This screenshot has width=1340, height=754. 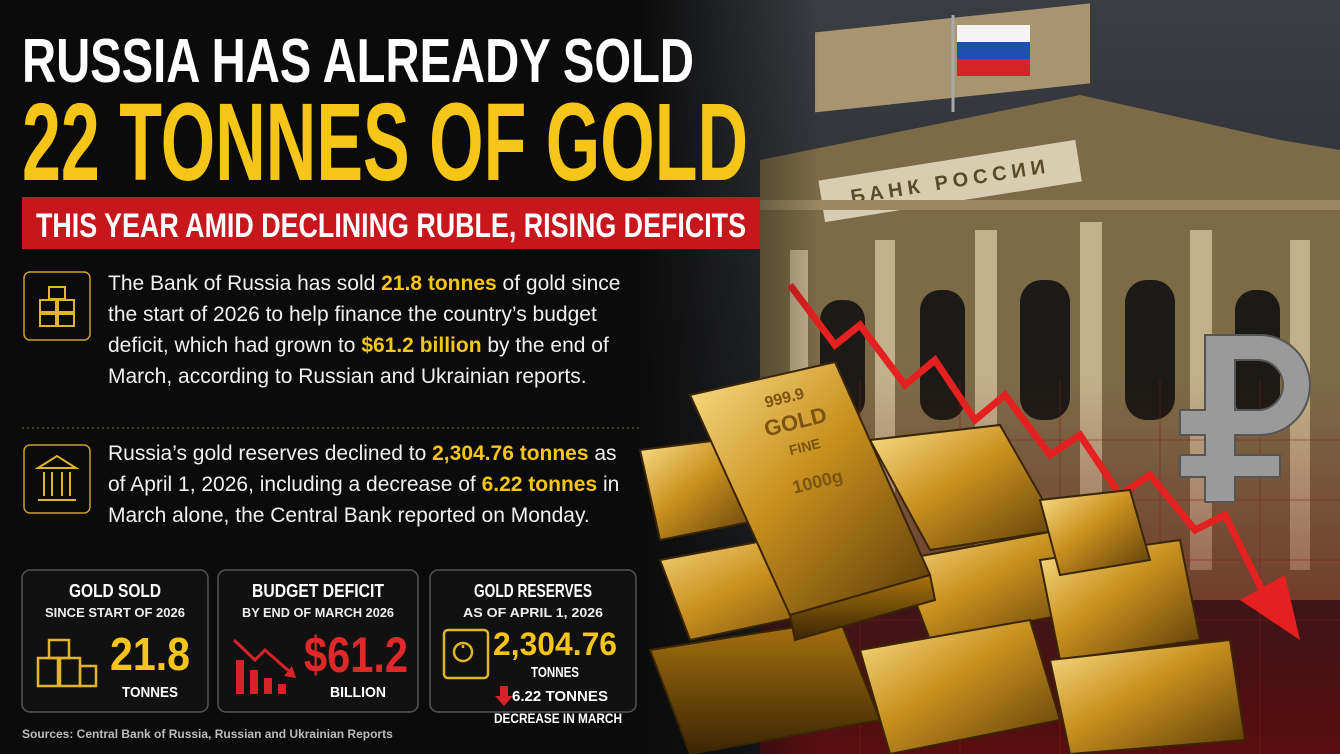 I want to click on headline-line2: 22 TONNES OF GOLD, so click(x=385, y=142).